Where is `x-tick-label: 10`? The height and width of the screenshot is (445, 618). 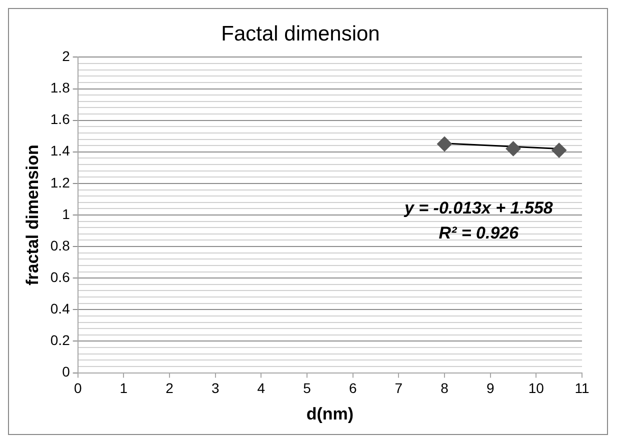
x-tick-label: 10 is located at coordinates (536, 388).